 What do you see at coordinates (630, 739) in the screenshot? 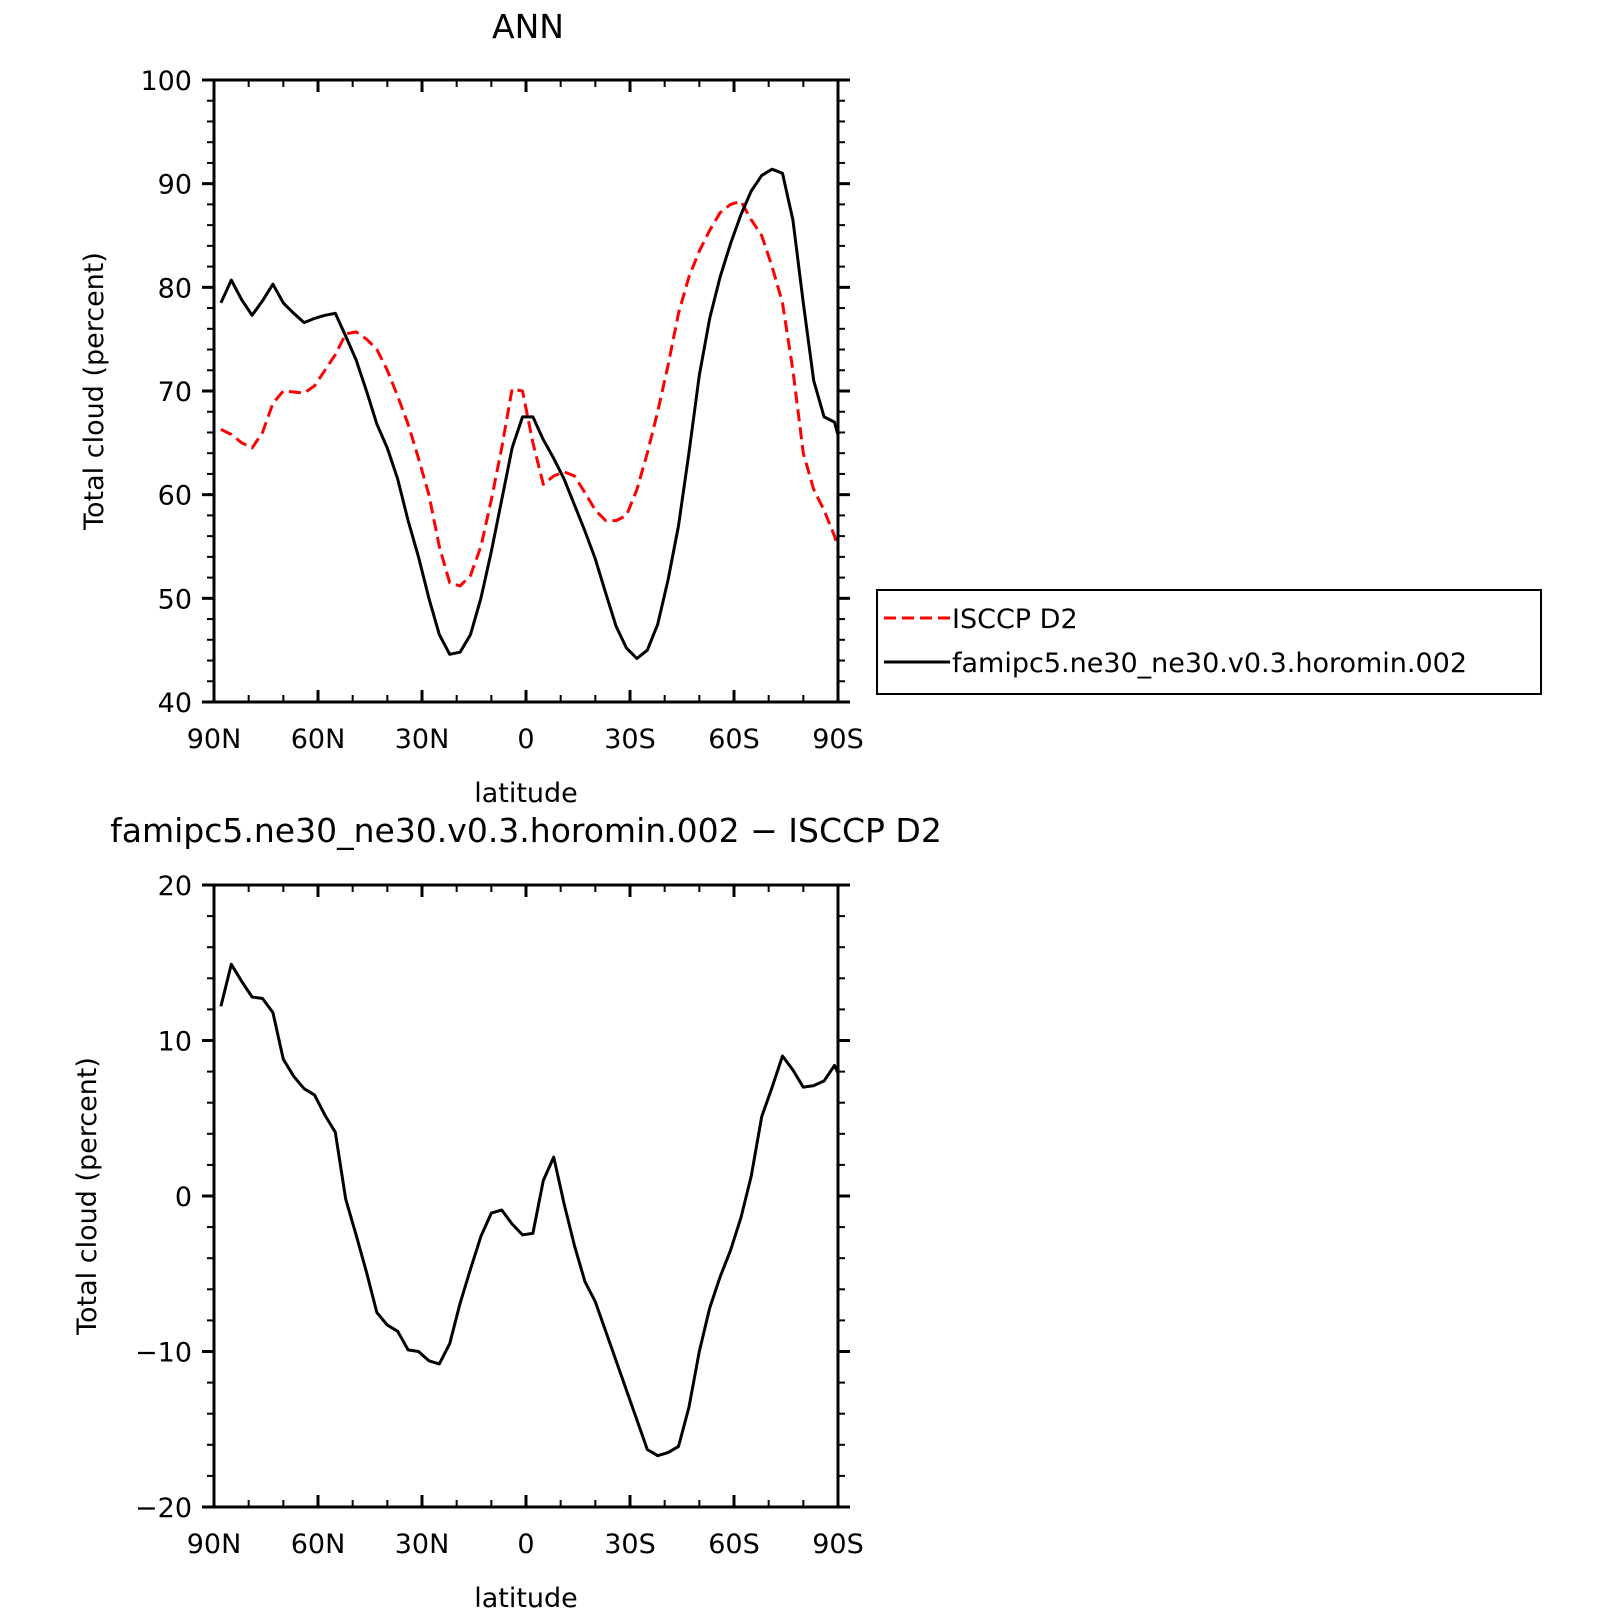
I see `chart-top-xtick-label: 30S` at bounding box center [630, 739].